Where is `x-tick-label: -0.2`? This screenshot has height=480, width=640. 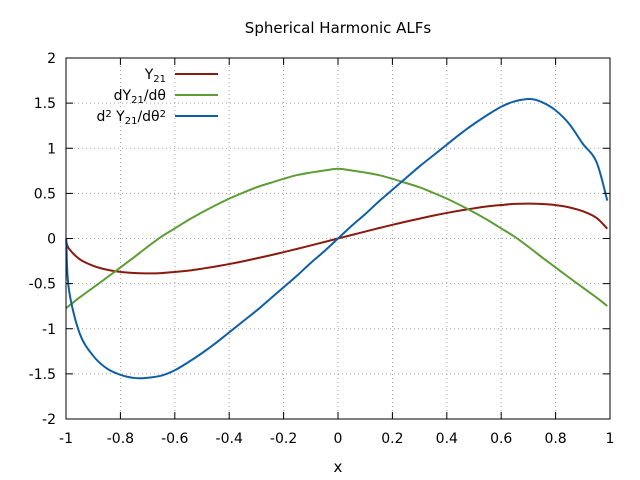 x-tick-label: -0.2 is located at coordinates (283, 439).